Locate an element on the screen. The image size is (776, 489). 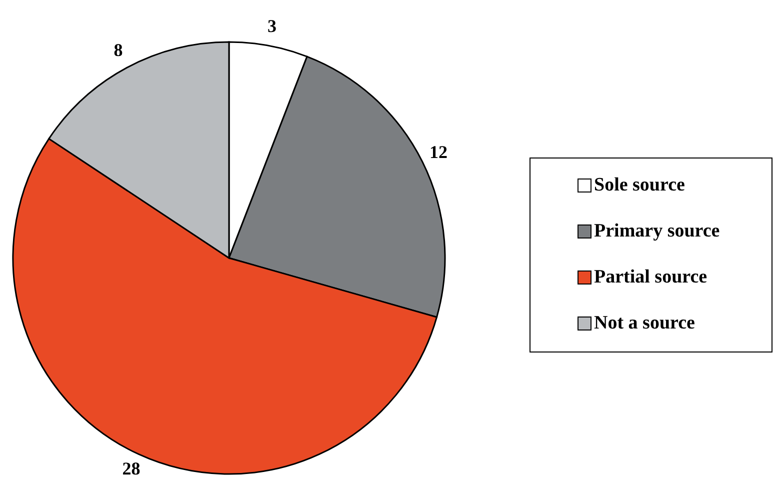
legend-label: Partial source is located at coordinates (651, 277).